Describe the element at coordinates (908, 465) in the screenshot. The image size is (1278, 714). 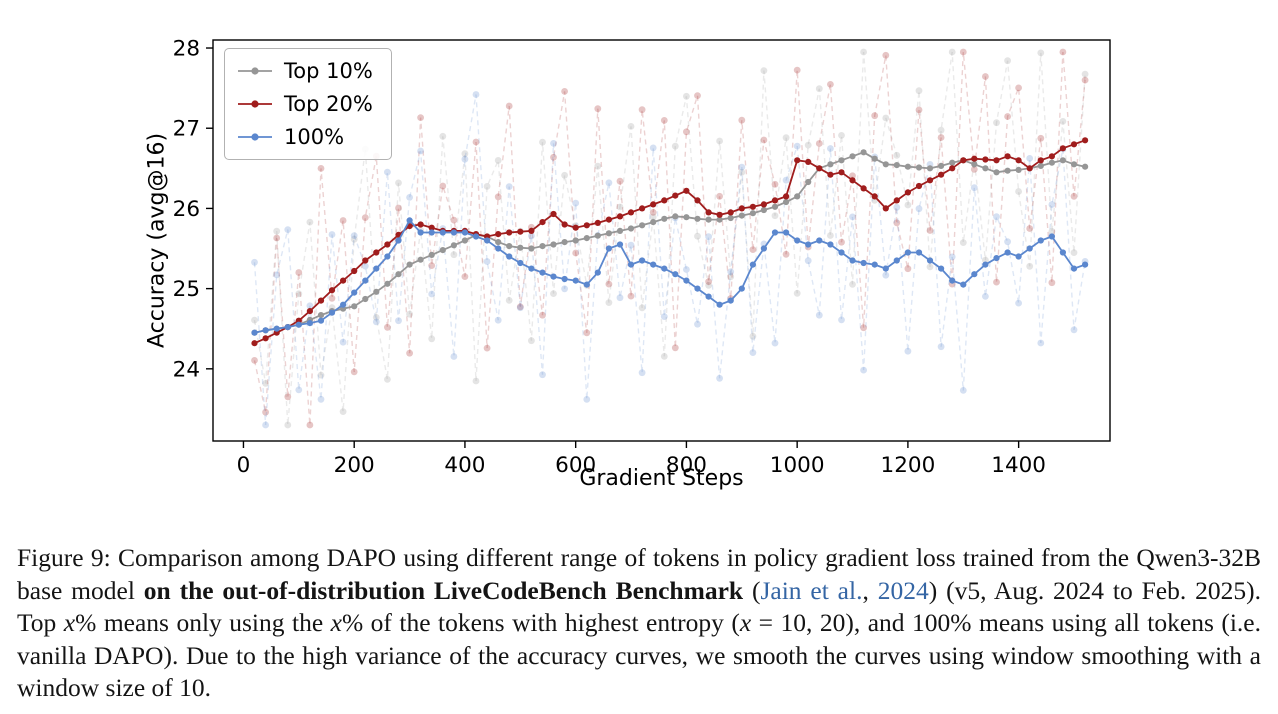
I see `x-tick-label: 1200` at that location.